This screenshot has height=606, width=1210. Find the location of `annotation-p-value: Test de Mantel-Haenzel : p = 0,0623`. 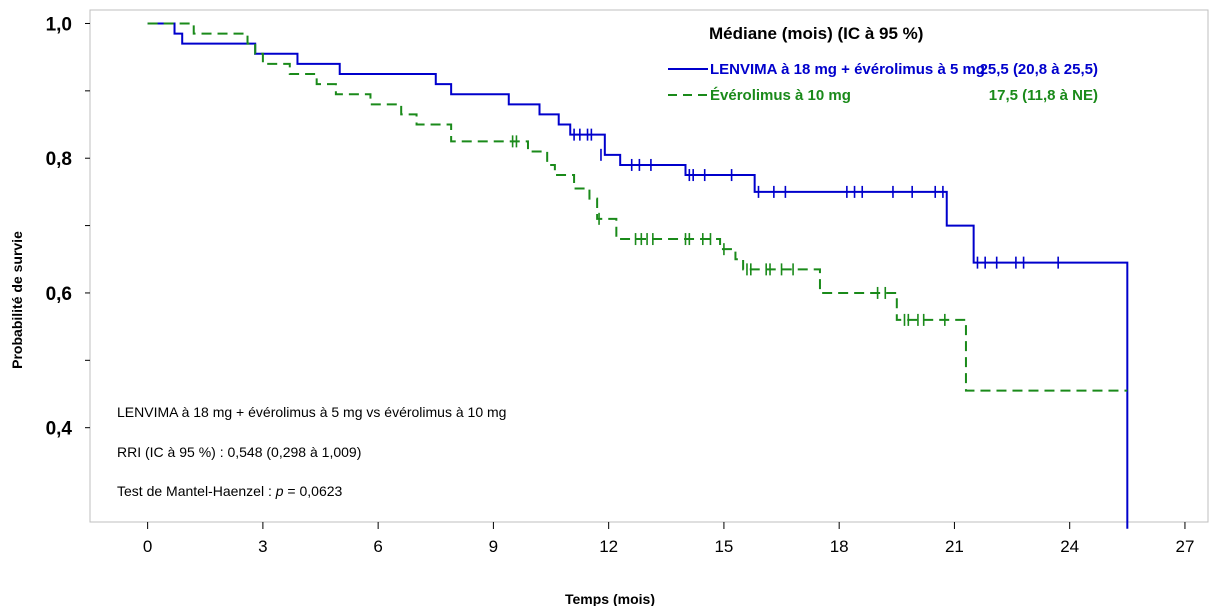

annotation-p-value: Test de Mantel-Haenzel : p = 0,0623 is located at coordinates (230, 491).